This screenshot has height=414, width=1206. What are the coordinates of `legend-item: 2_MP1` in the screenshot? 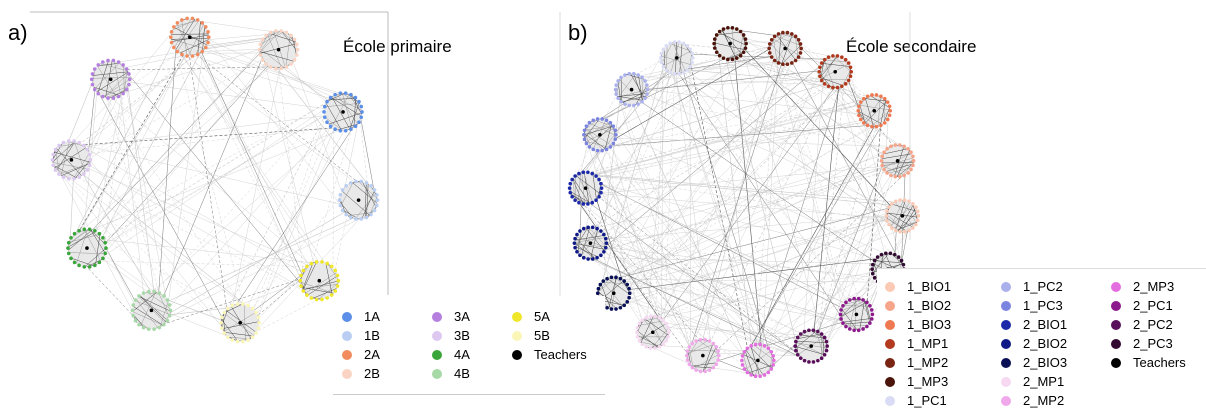 It's located at (1032, 381).